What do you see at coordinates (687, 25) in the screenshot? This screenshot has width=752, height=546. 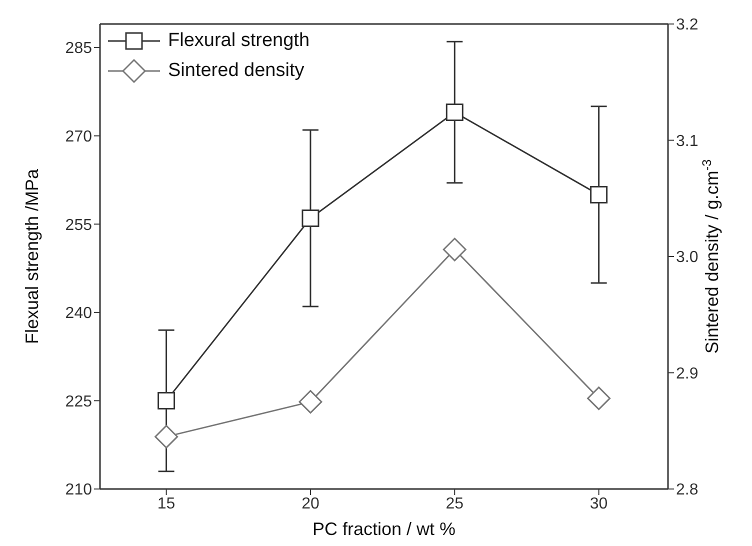 I see `y2-tick-label: 3.2` at bounding box center [687, 25].